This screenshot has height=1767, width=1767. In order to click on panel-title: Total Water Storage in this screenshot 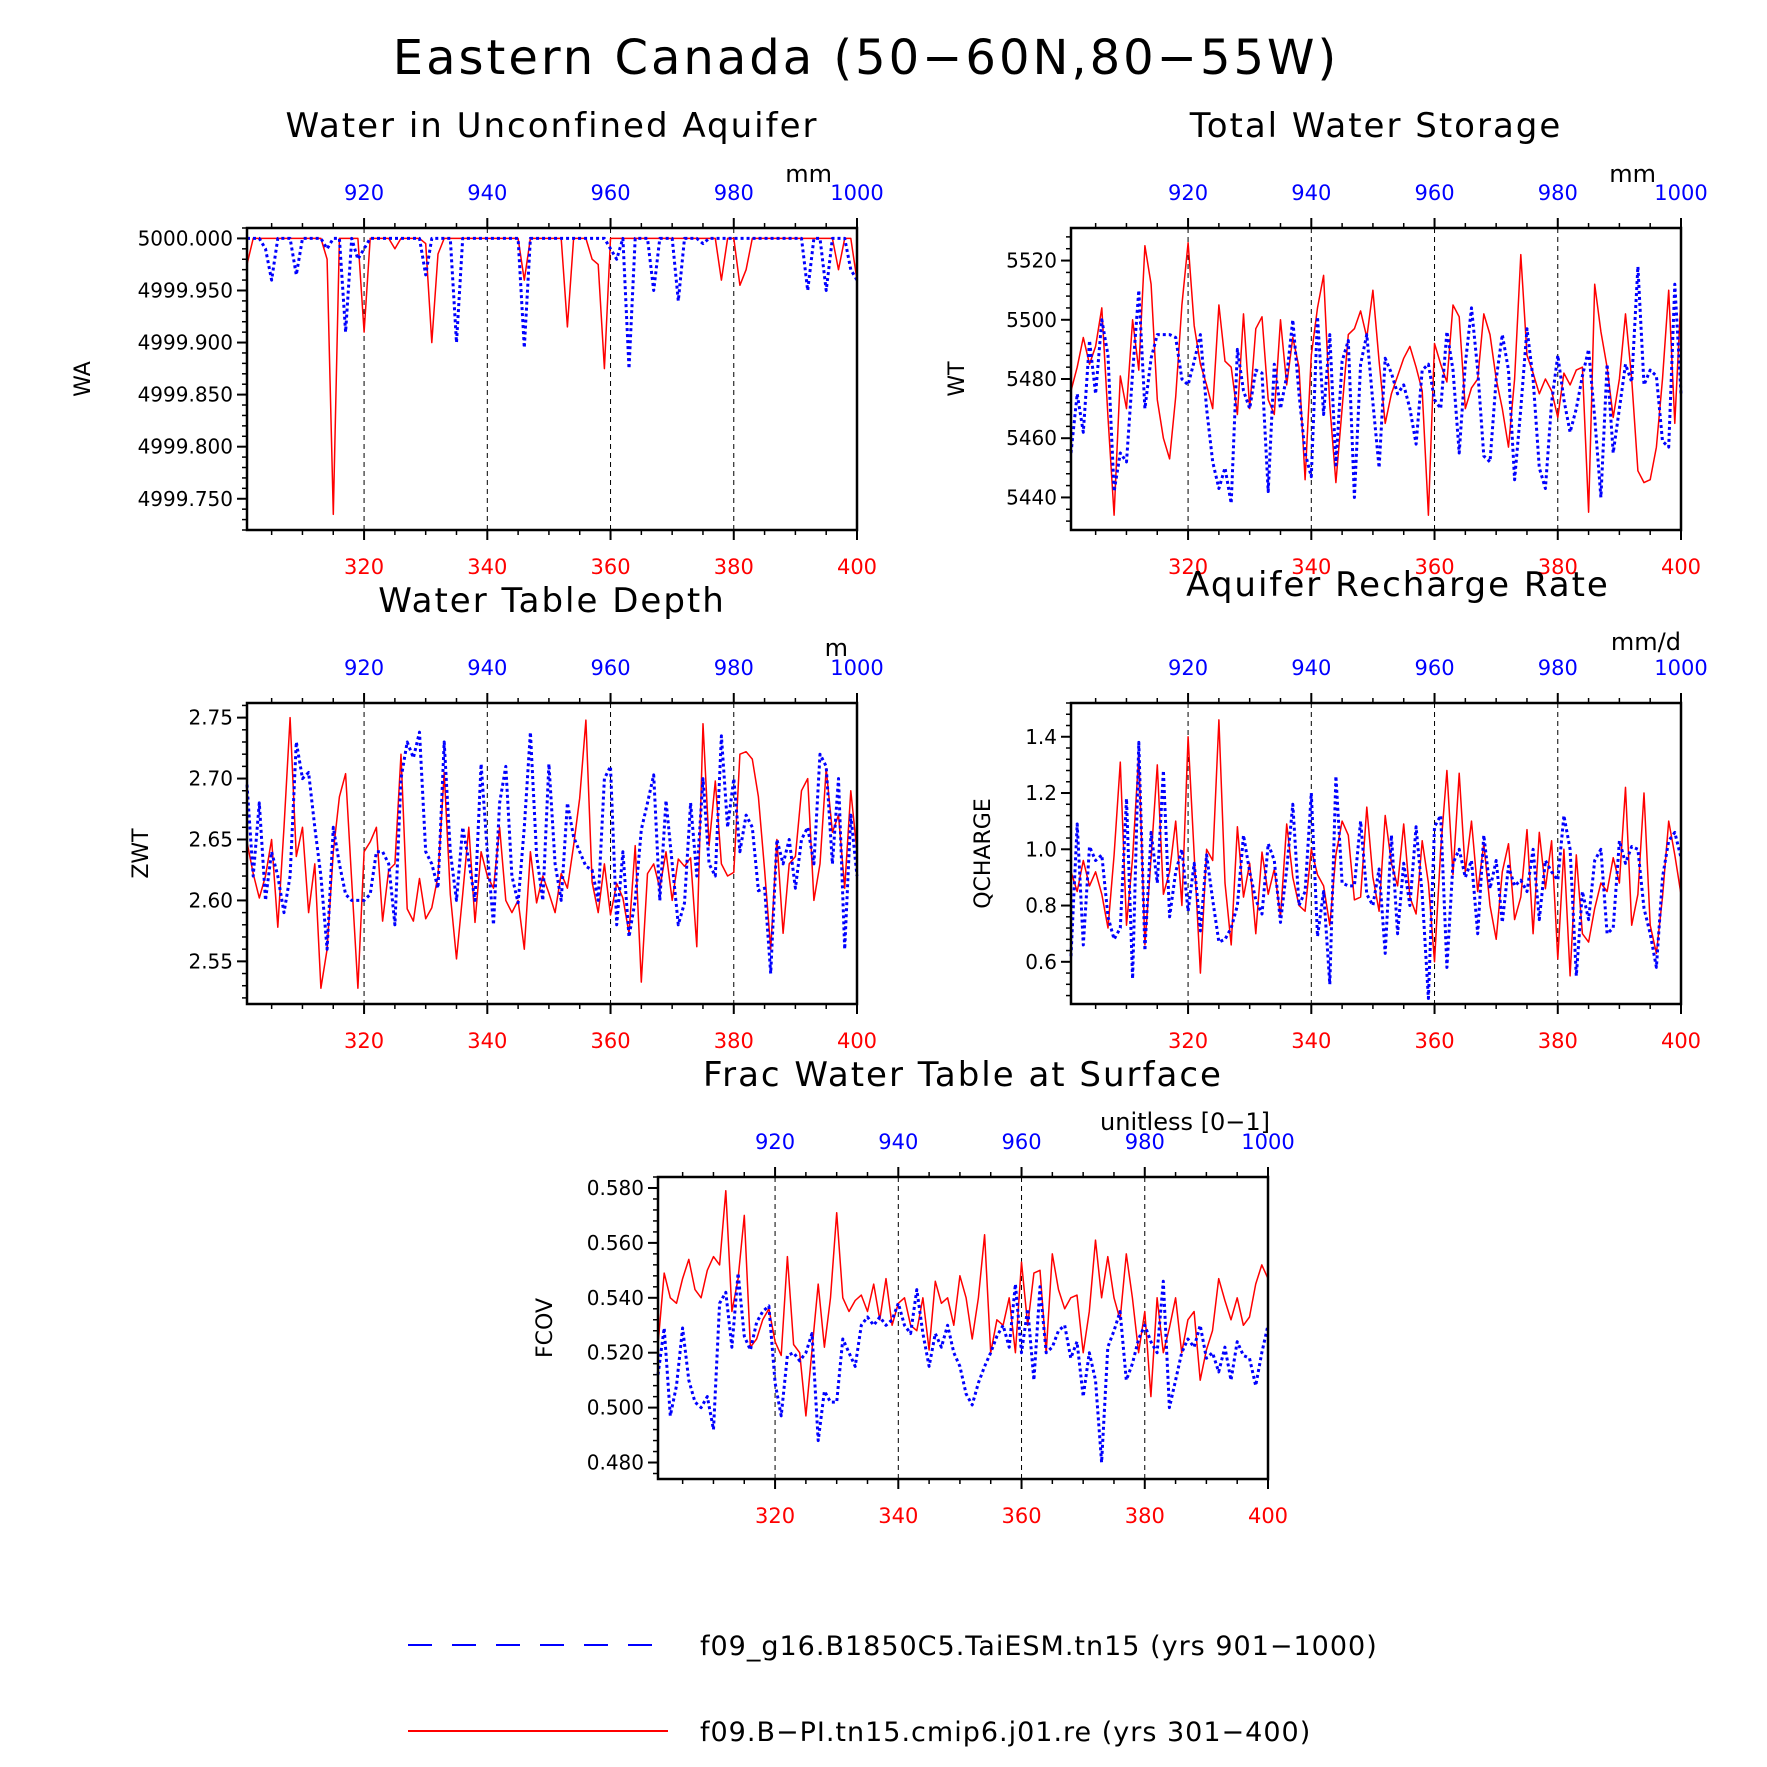, I will do `click(1376, 126)`.